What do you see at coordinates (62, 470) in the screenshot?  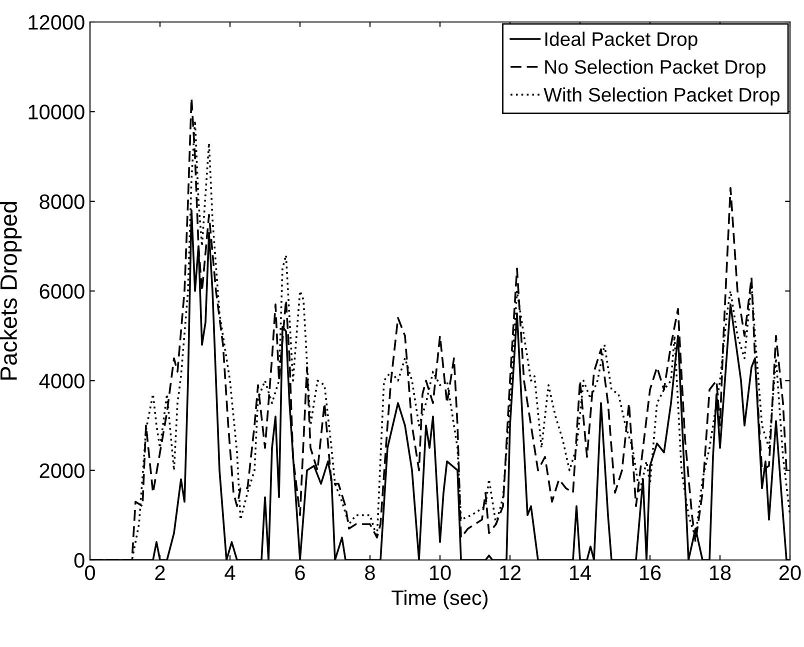 I see `y-tick-label: 2000` at bounding box center [62, 470].